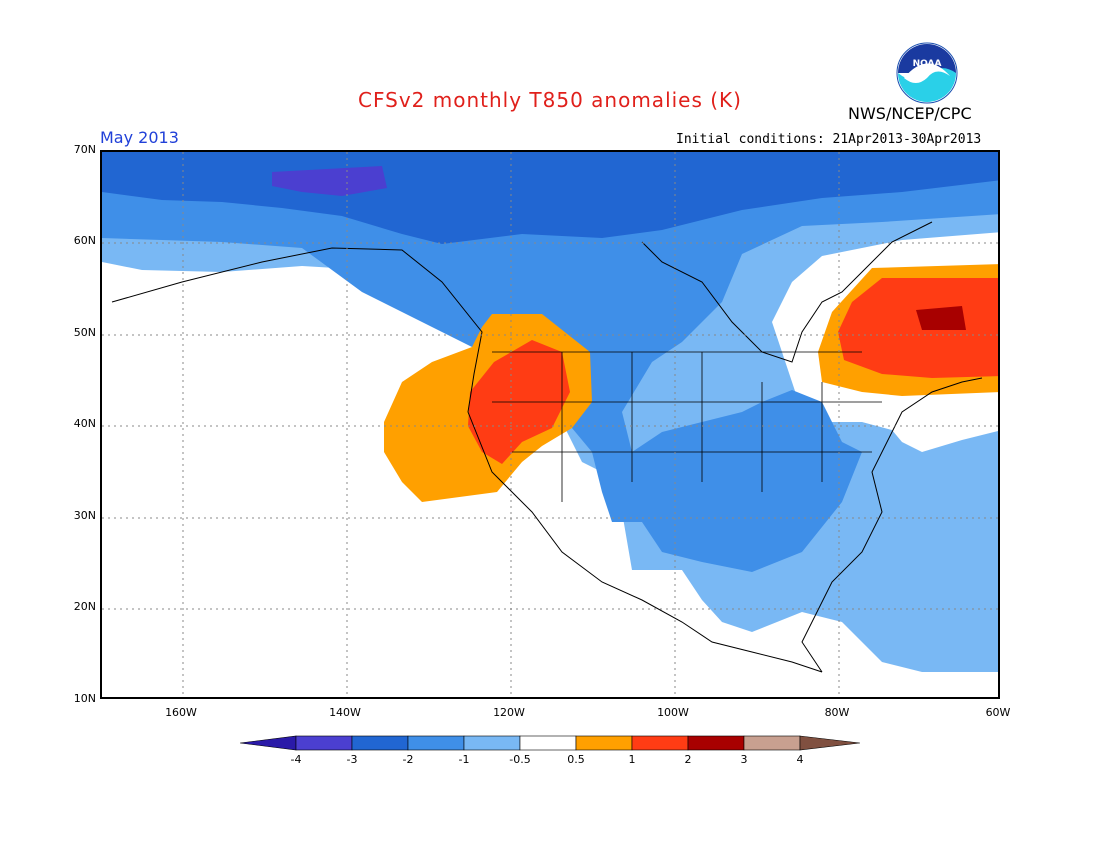 The width and height of the screenshot is (1100, 850). What do you see at coordinates (673, 712) in the screenshot?
I see `lon-label: 100W` at bounding box center [673, 712].